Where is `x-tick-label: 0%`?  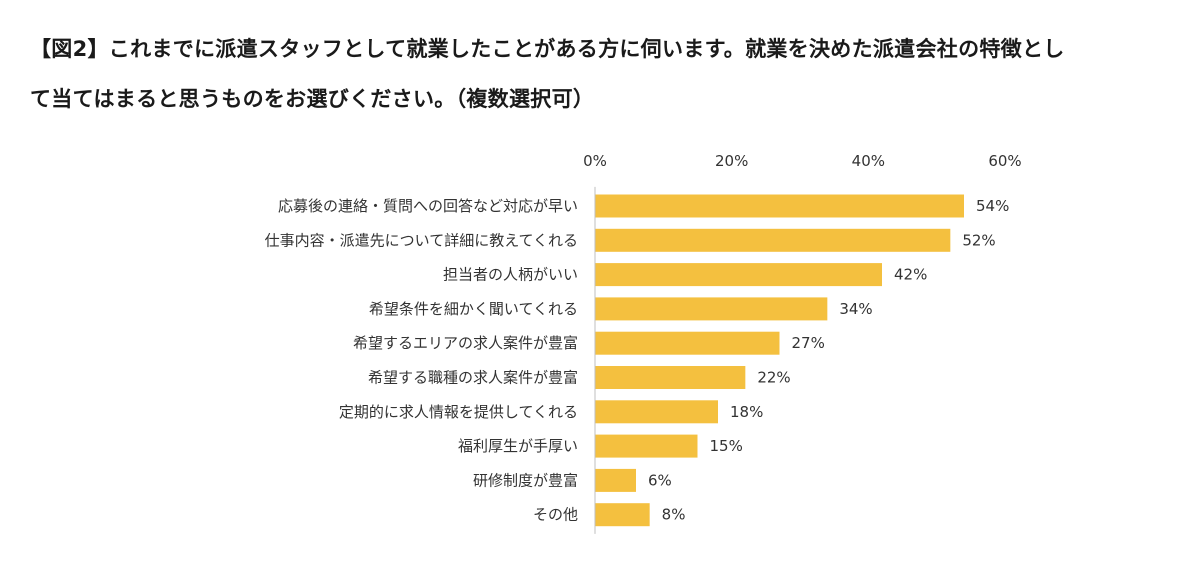
x-tick-label: 0% is located at coordinates (595, 161).